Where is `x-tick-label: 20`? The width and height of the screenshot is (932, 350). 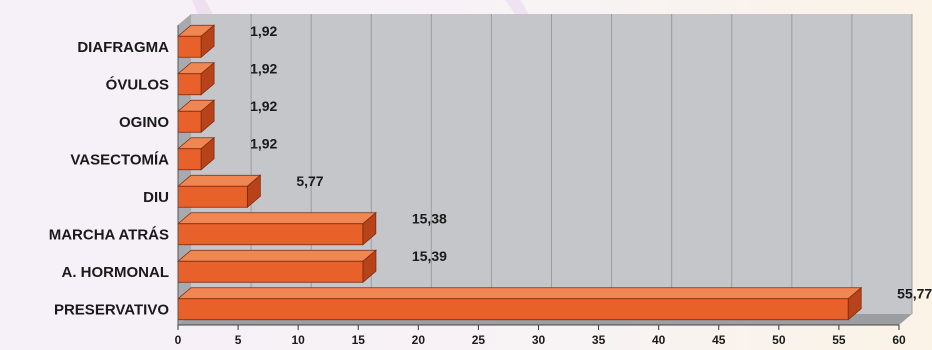 x-tick-label: 20 is located at coordinates (419, 340).